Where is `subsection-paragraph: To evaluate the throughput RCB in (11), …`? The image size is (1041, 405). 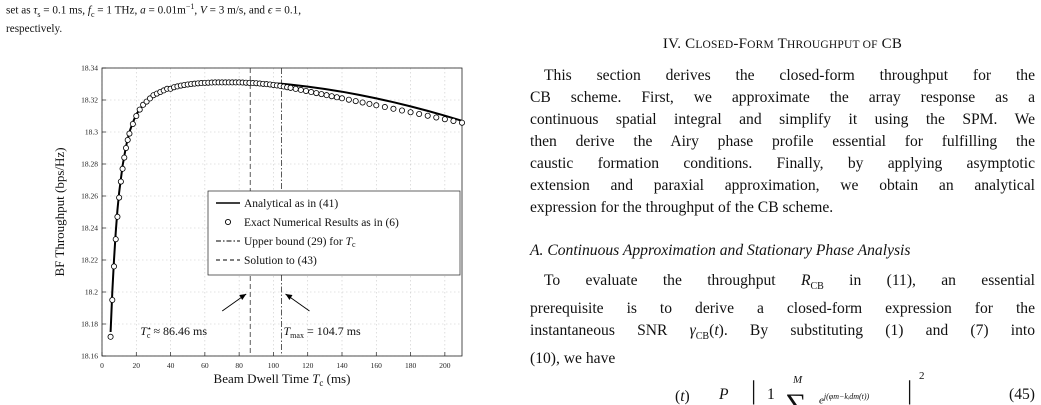
subsection-paragraph: To evaluate the throughput RCB in (11), … is located at coordinates (782, 320).